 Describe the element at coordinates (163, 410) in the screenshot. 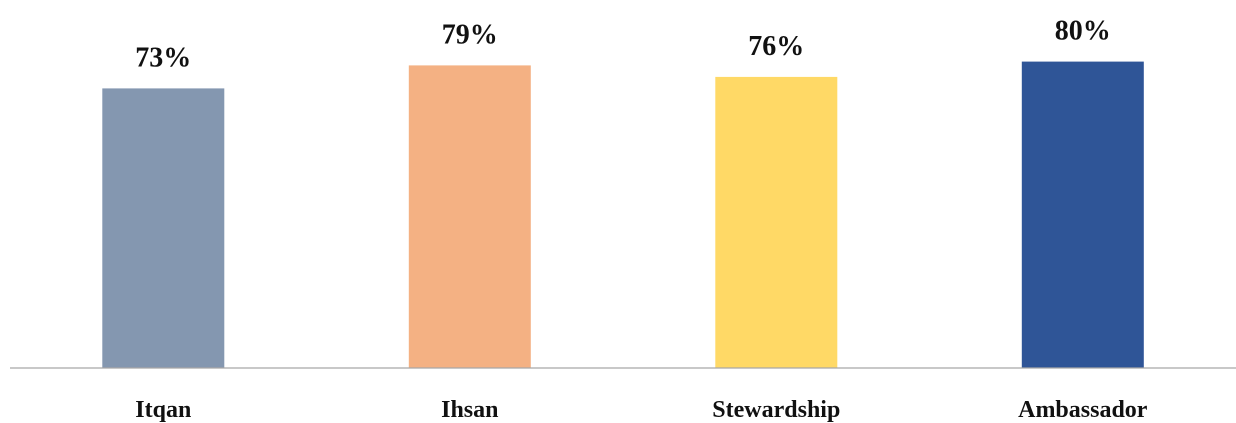

I see `category-label-itqan: Itqan` at that location.